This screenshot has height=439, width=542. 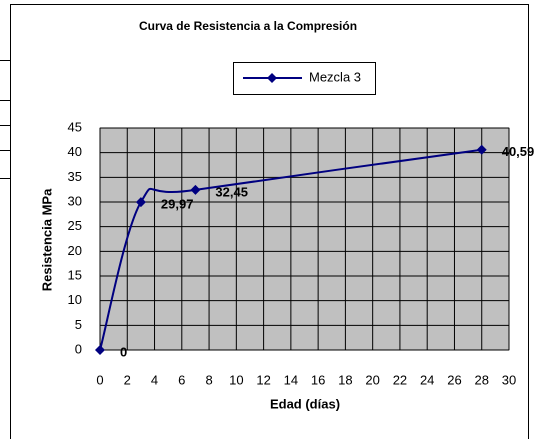 I want to click on x-axis-label: Edad (días), so click(x=305, y=403).